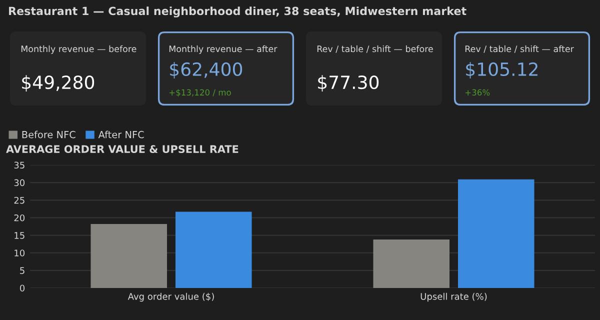 Image resolution: width=600 pixels, height=320 pixels. Describe the element at coordinates (22, 288) in the screenshot. I see `y-tick-label: 0` at that location.